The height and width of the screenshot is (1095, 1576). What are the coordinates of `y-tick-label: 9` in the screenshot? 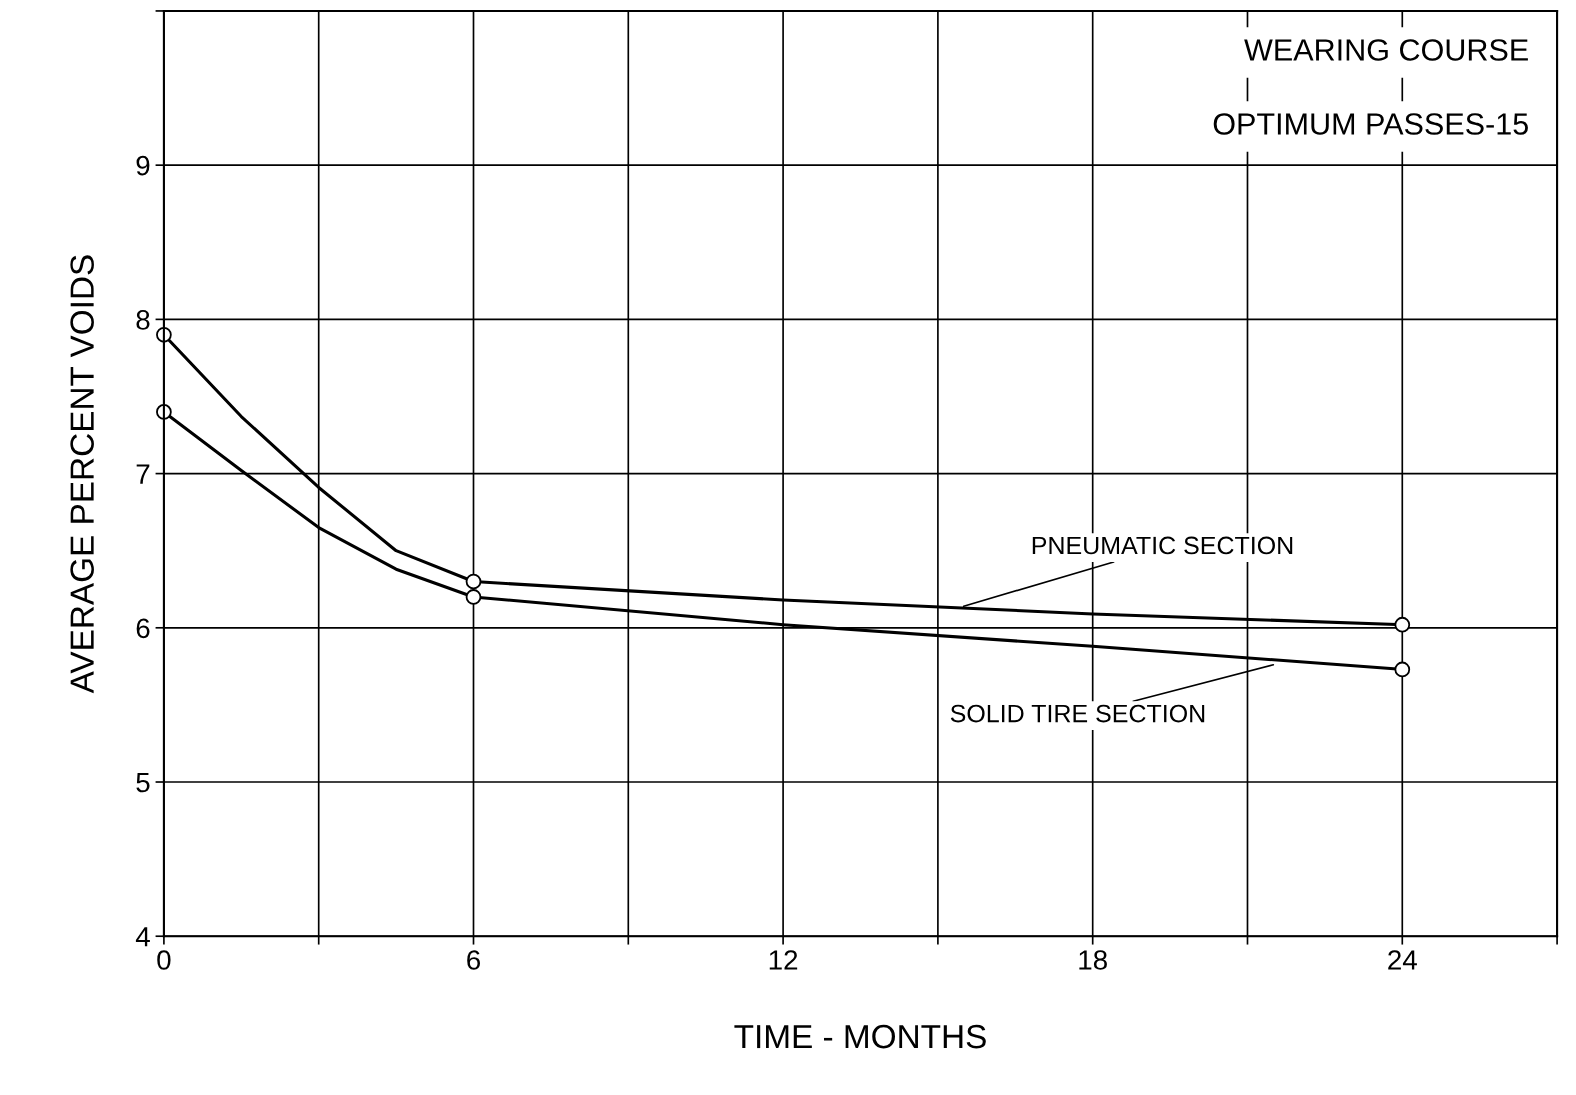 It's located at (143, 165).